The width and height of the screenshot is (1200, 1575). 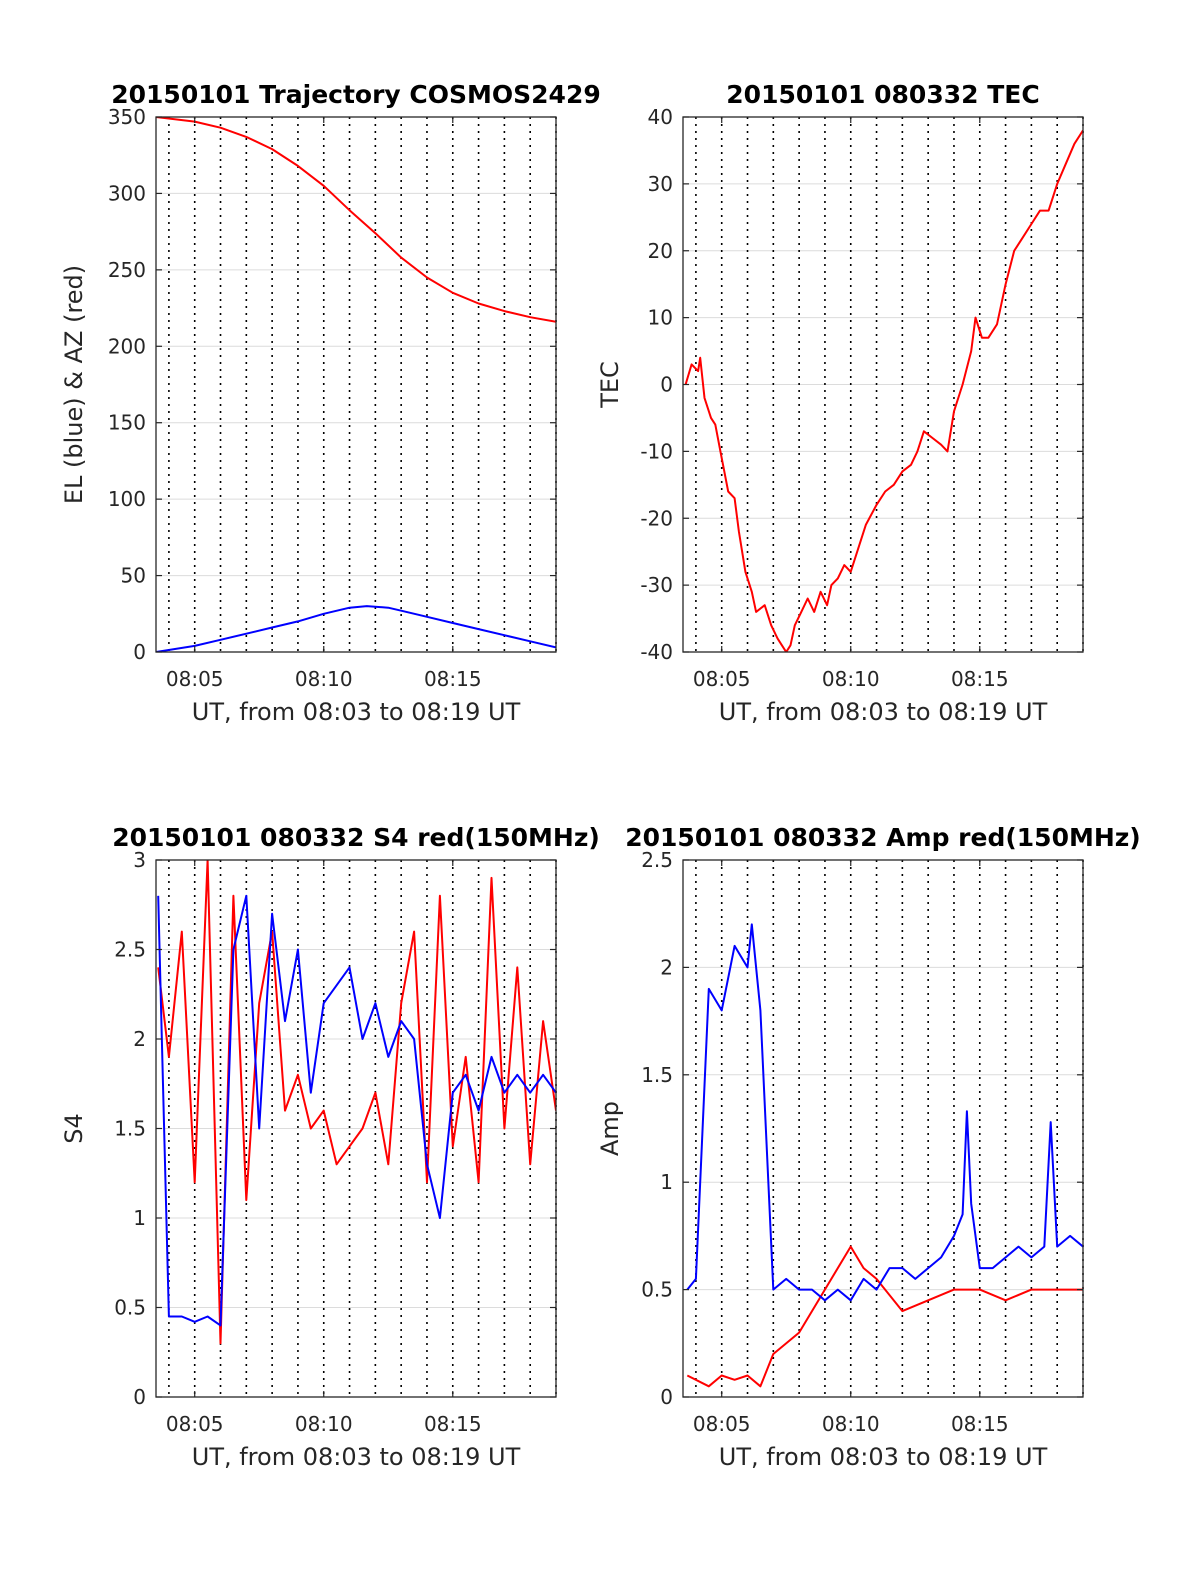 I want to click on y-tick-label: 20, so click(x=660, y=251).